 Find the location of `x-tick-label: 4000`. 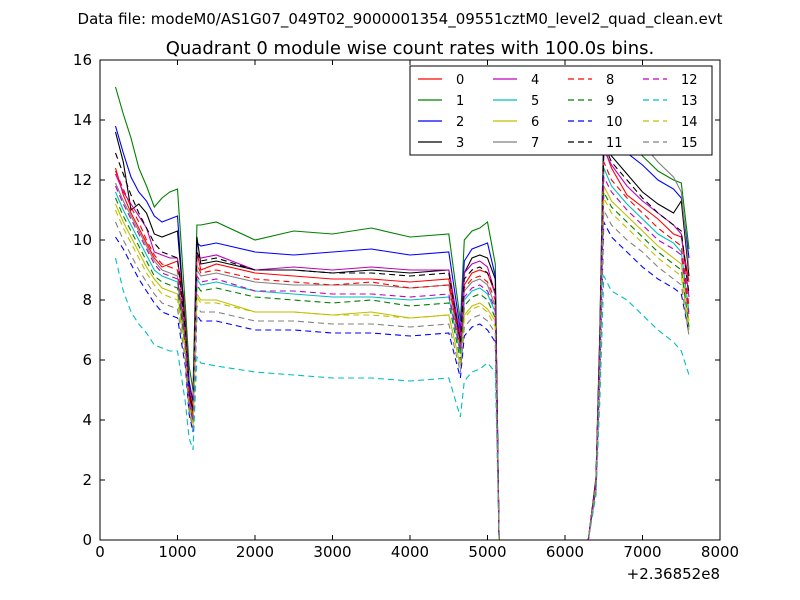

x-tick-label: 4000 is located at coordinates (410, 552).